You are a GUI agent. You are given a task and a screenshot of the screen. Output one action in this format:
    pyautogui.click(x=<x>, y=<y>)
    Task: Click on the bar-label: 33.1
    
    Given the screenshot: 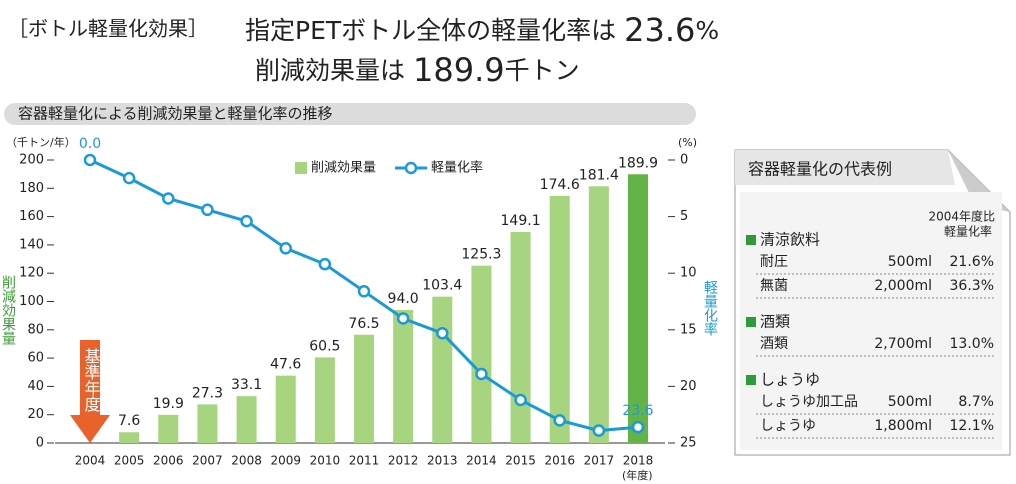 What is the action you would take?
    pyautogui.click(x=246, y=385)
    